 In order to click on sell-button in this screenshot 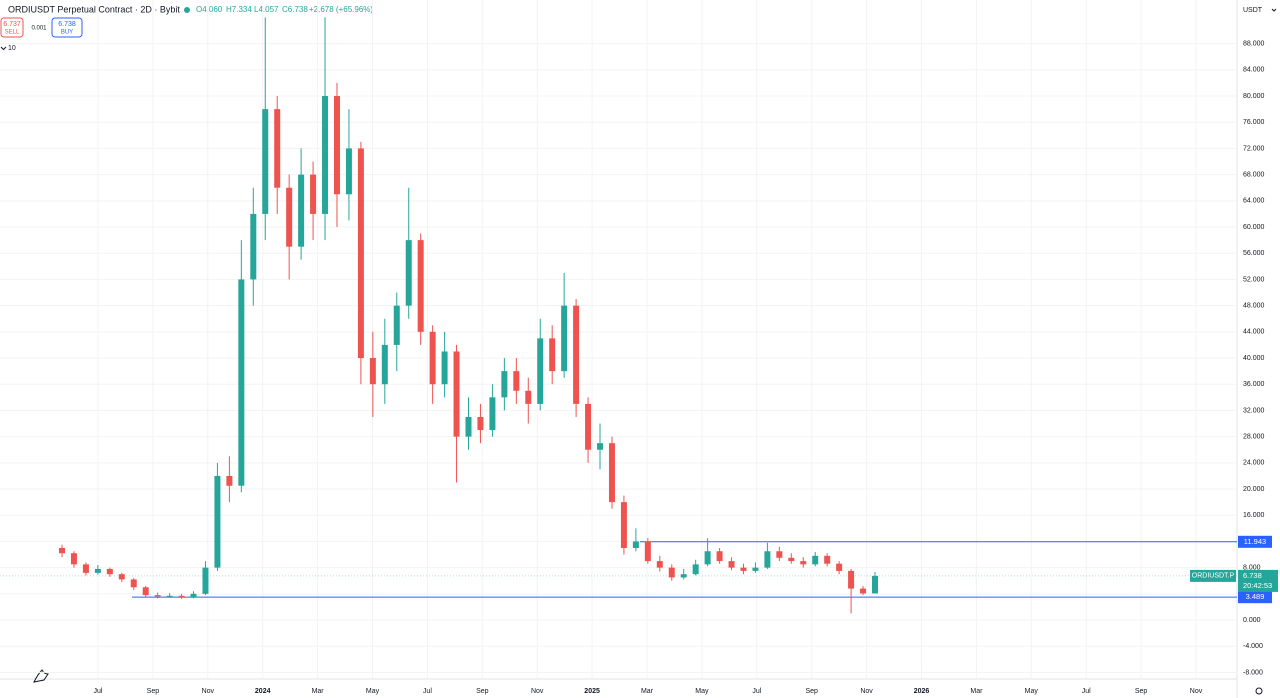, I will do `click(12, 27)`.